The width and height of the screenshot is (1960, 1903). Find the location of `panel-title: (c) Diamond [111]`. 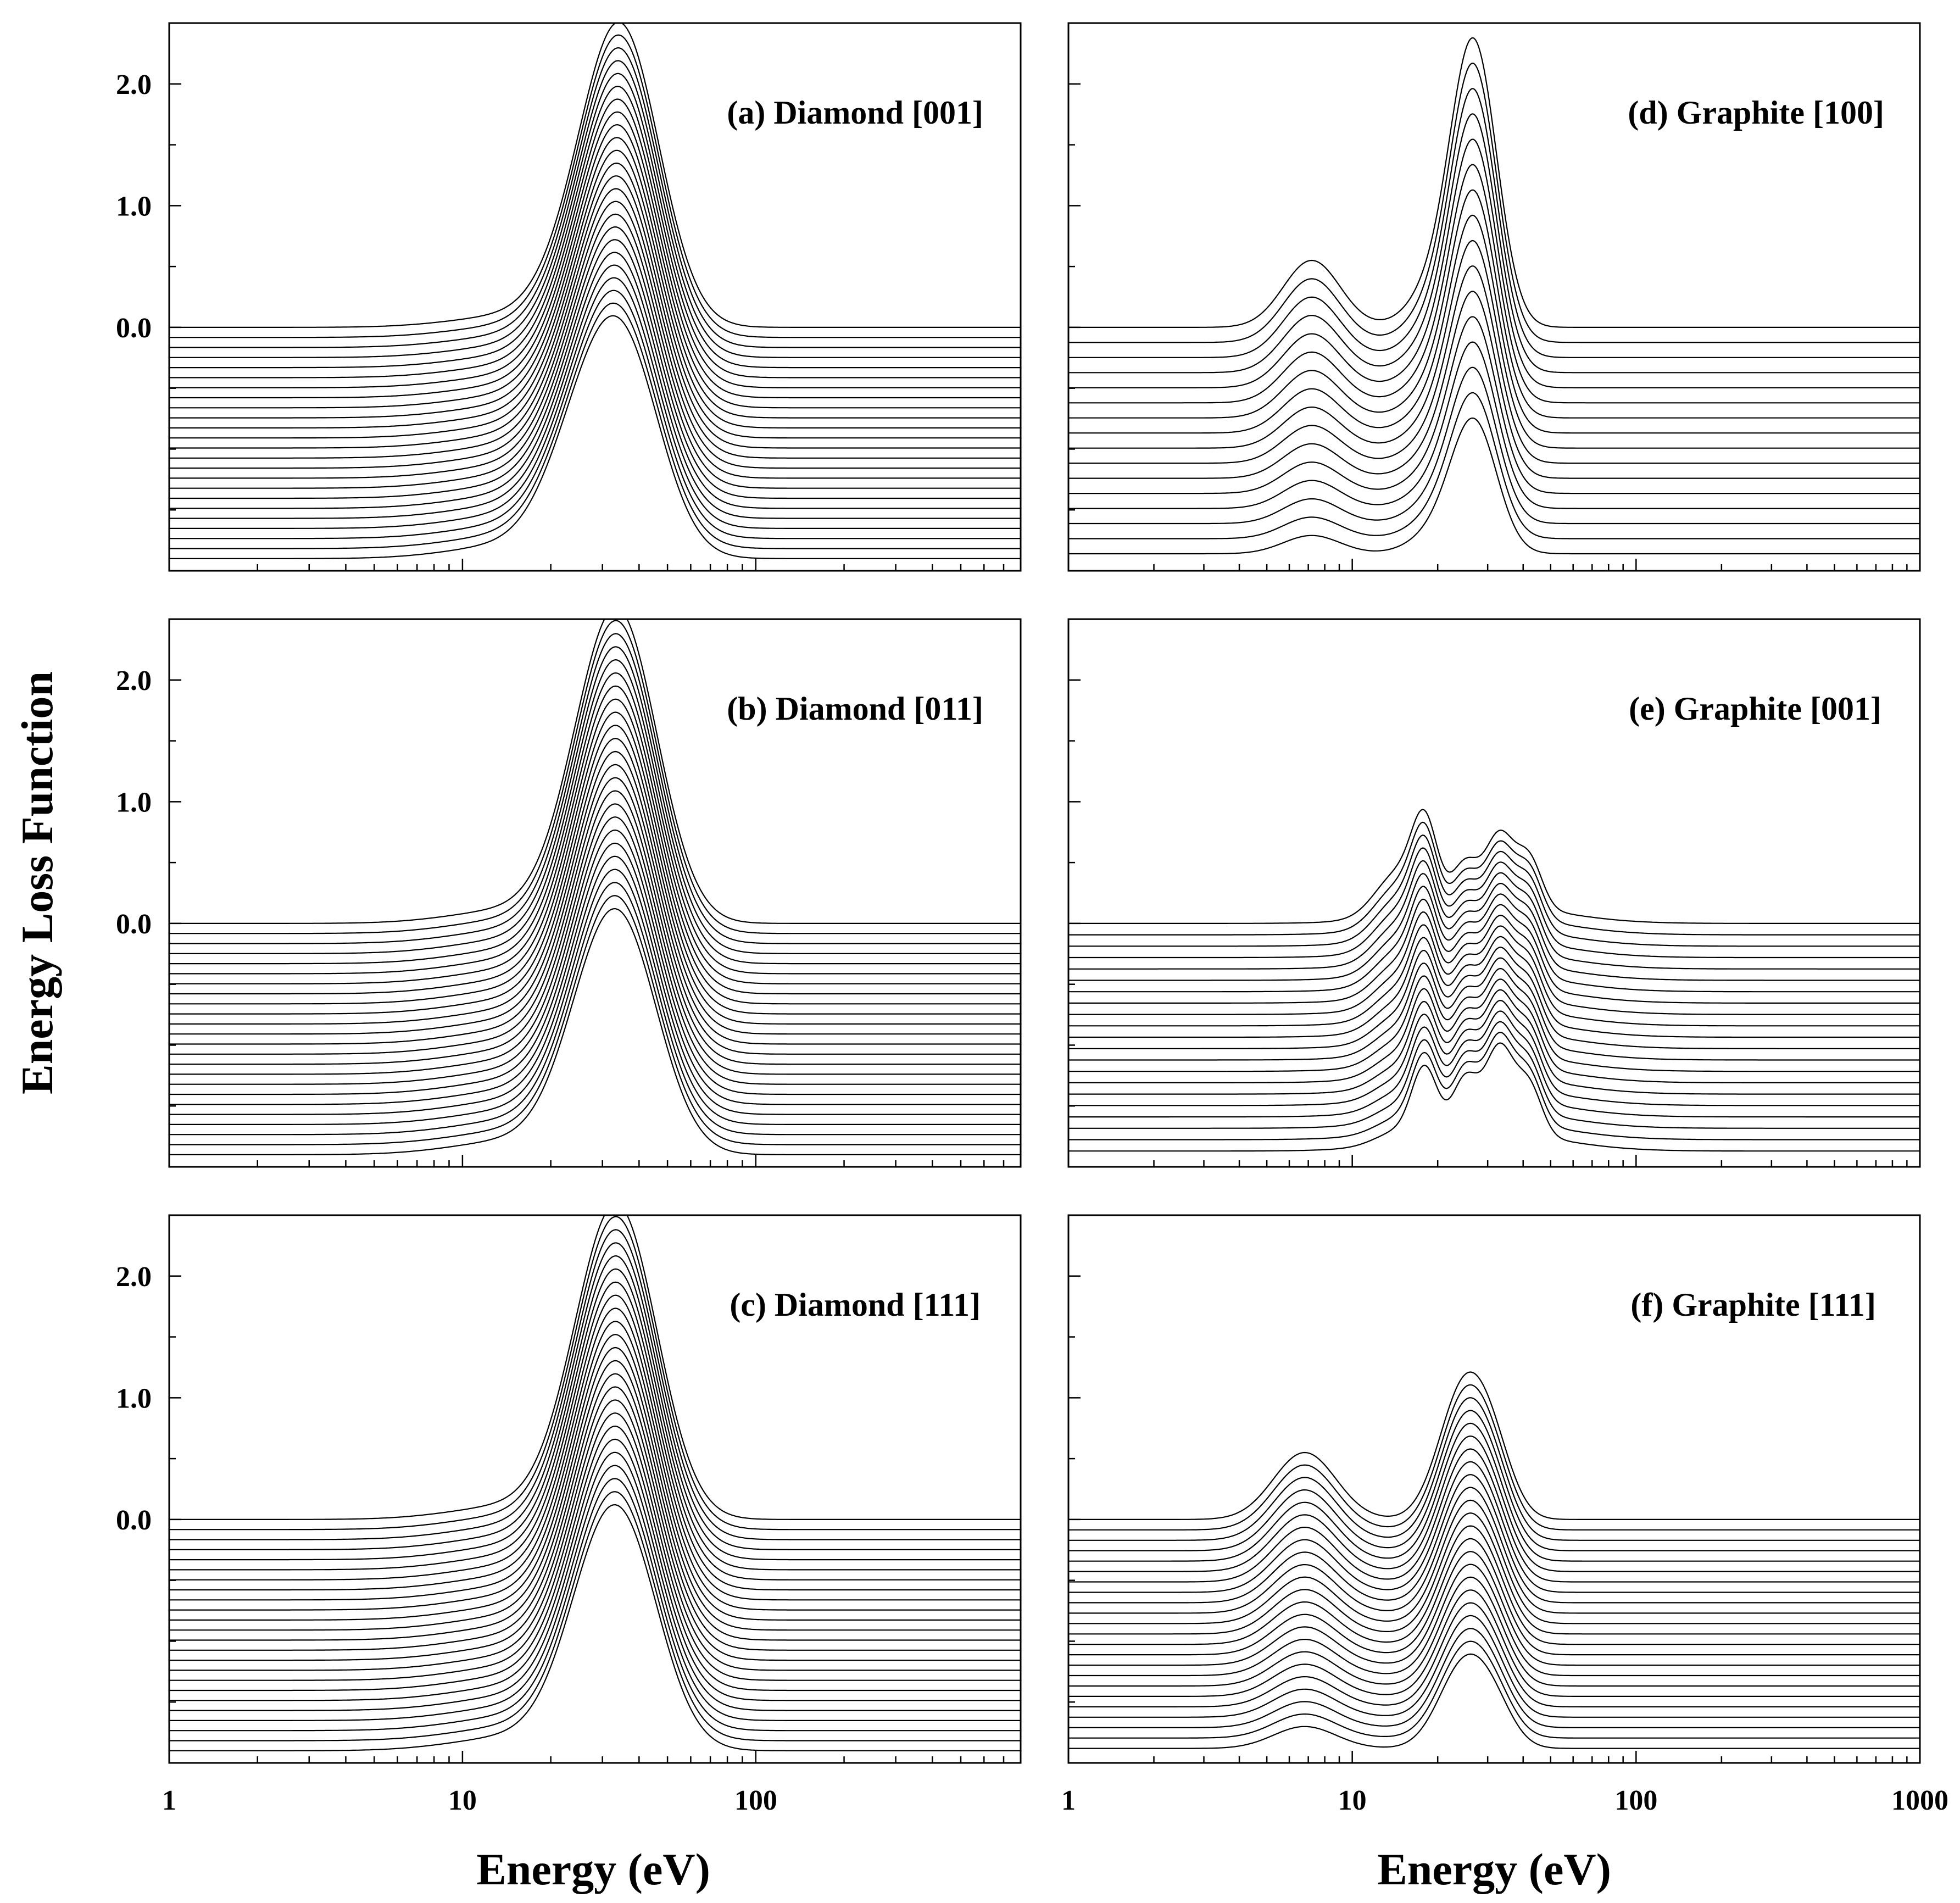

panel-title: (c) Diamond [111] is located at coordinates (856, 1305).